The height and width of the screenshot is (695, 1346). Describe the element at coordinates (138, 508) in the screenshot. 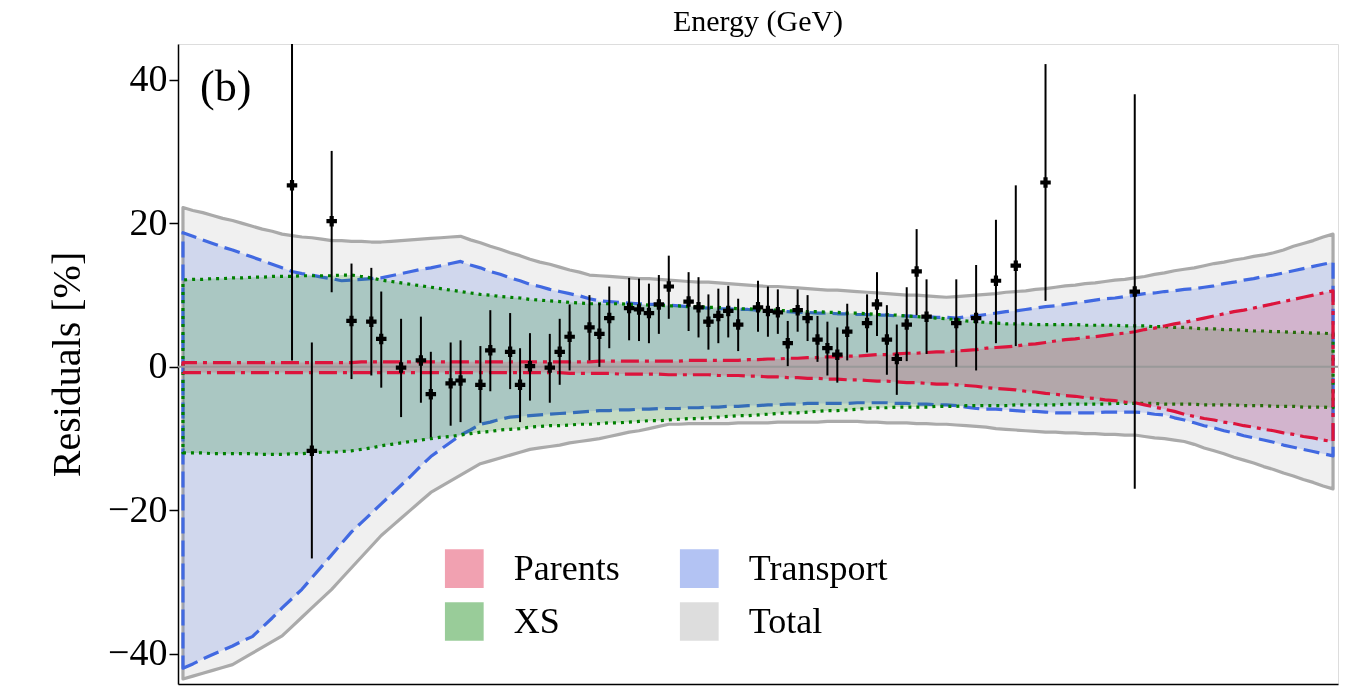

I see `y-tick-label: −20` at that location.